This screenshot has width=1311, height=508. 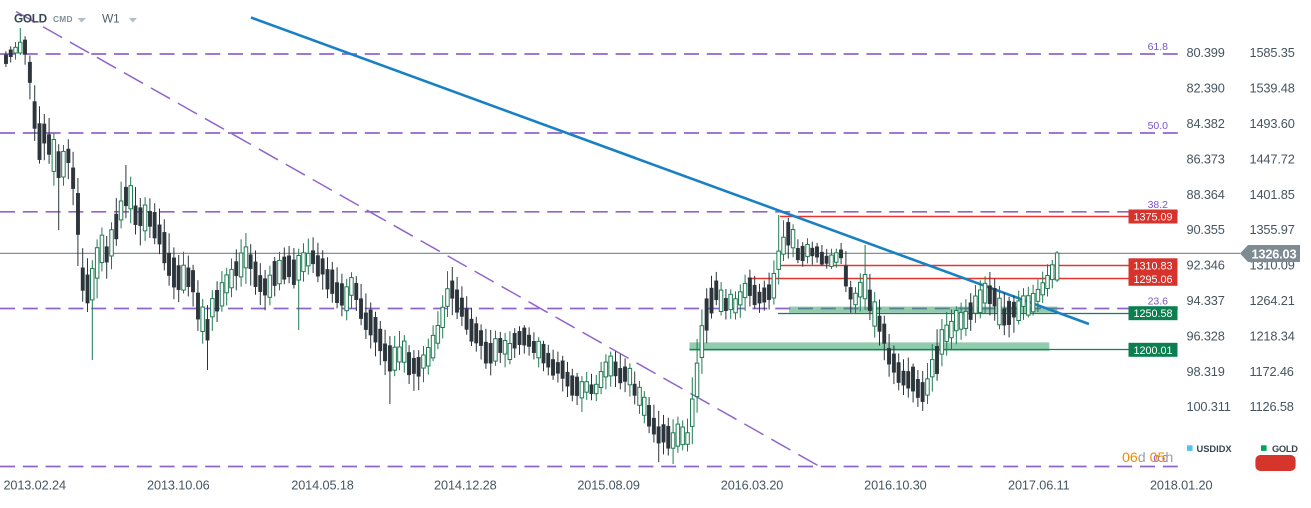 What do you see at coordinates (1152, 314) in the screenshot?
I see `svg-text: 1250.58` at bounding box center [1152, 314].